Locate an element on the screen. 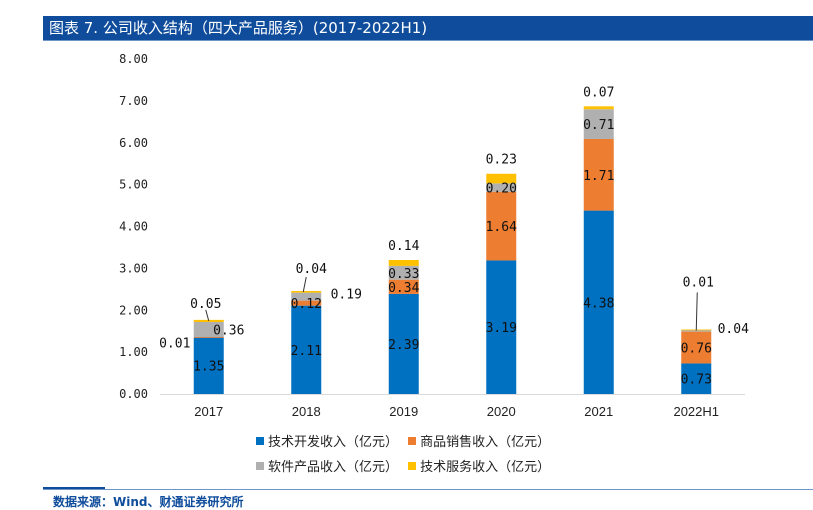  y-tick-label: 6.00 is located at coordinates (133, 143).